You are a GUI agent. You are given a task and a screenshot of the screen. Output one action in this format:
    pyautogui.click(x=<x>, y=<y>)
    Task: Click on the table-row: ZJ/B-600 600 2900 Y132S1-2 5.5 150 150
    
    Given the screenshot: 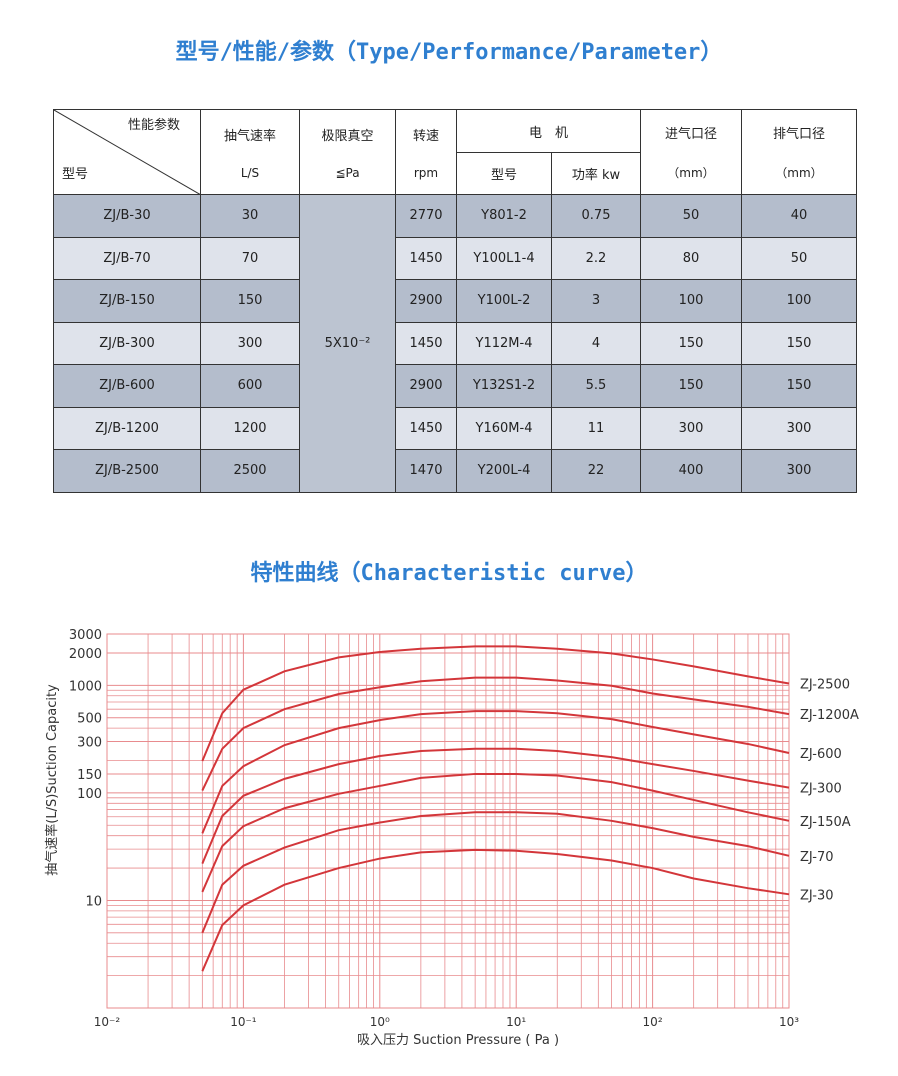 What is the action you would take?
    pyautogui.click(x=455, y=386)
    